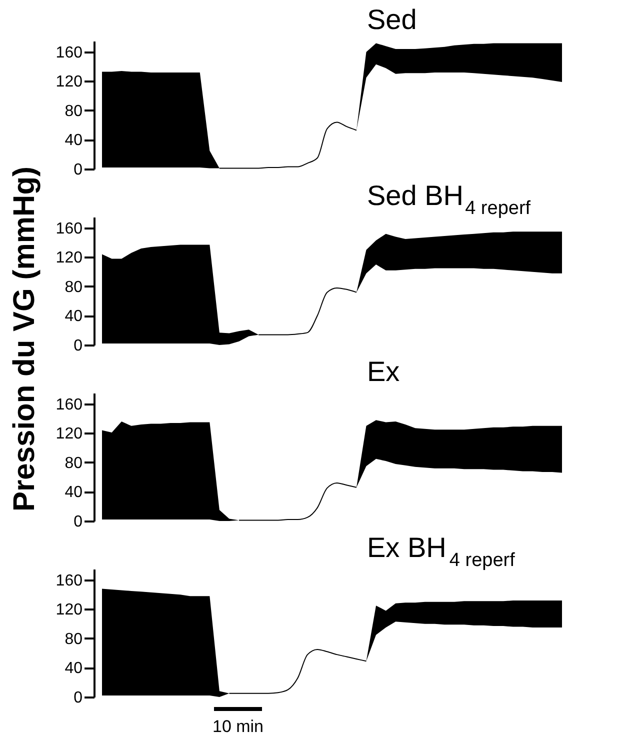 The height and width of the screenshot is (736, 633). What do you see at coordinates (24, 339) in the screenshot?
I see `y-axis-title: Pression du VG (mmHg)` at bounding box center [24, 339].